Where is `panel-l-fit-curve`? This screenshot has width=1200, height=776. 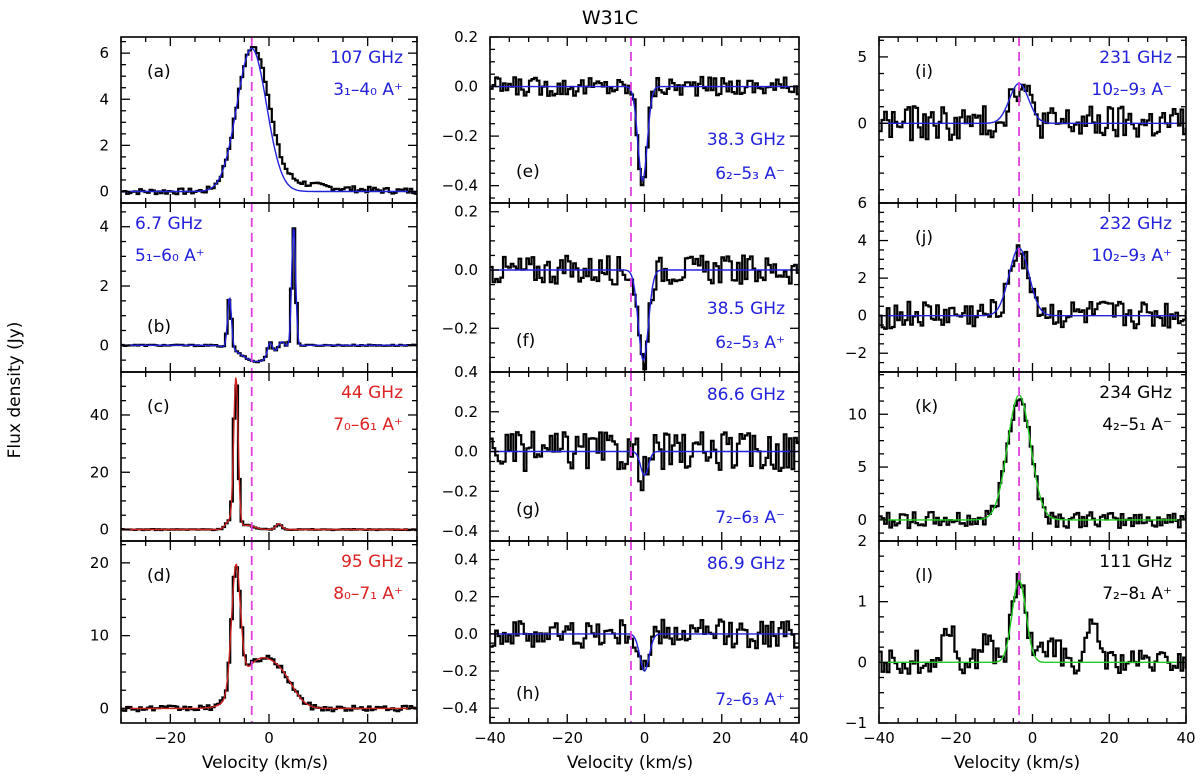 panel-l-fit-curve is located at coordinates (1032, 621).